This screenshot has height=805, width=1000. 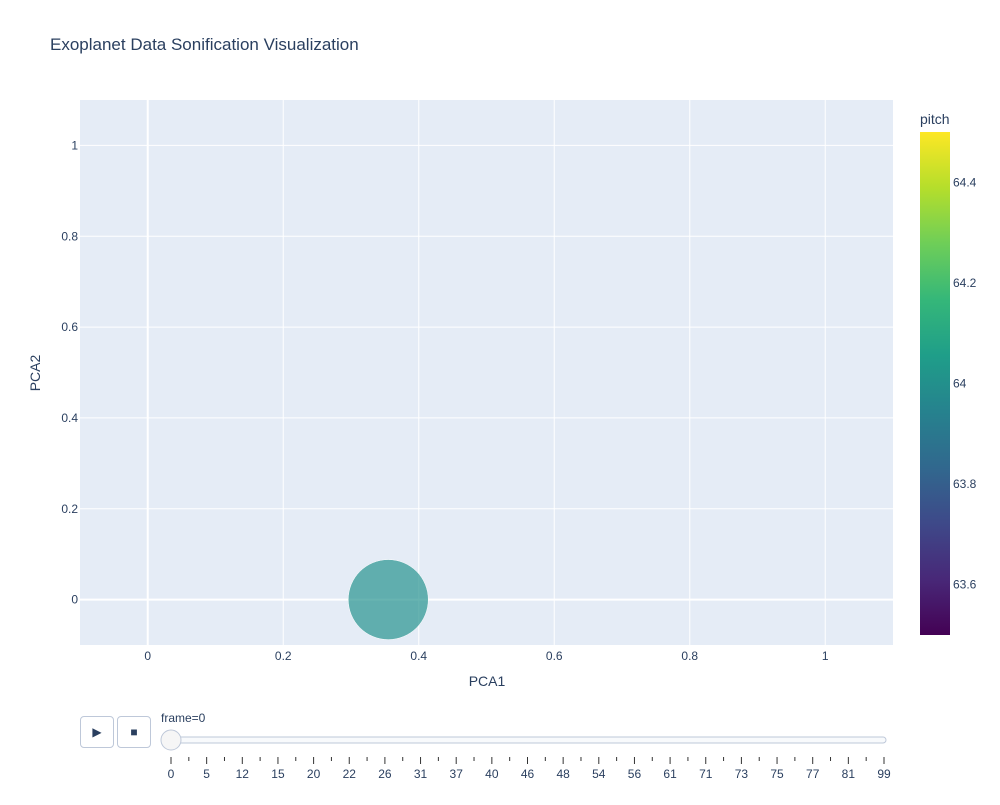 What do you see at coordinates (314, 774) in the screenshot?
I see `slider-step-label: 20` at bounding box center [314, 774].